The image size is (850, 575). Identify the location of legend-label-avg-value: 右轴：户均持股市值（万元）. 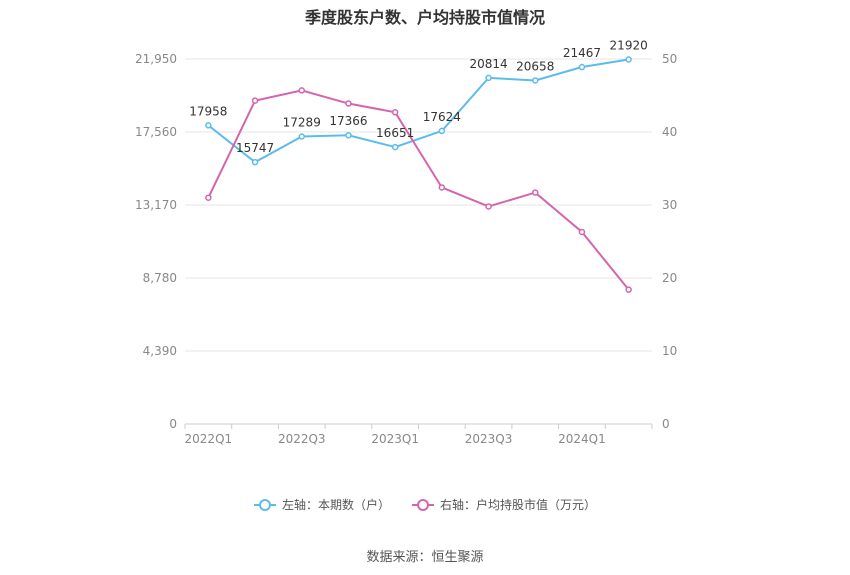
(518, 505).